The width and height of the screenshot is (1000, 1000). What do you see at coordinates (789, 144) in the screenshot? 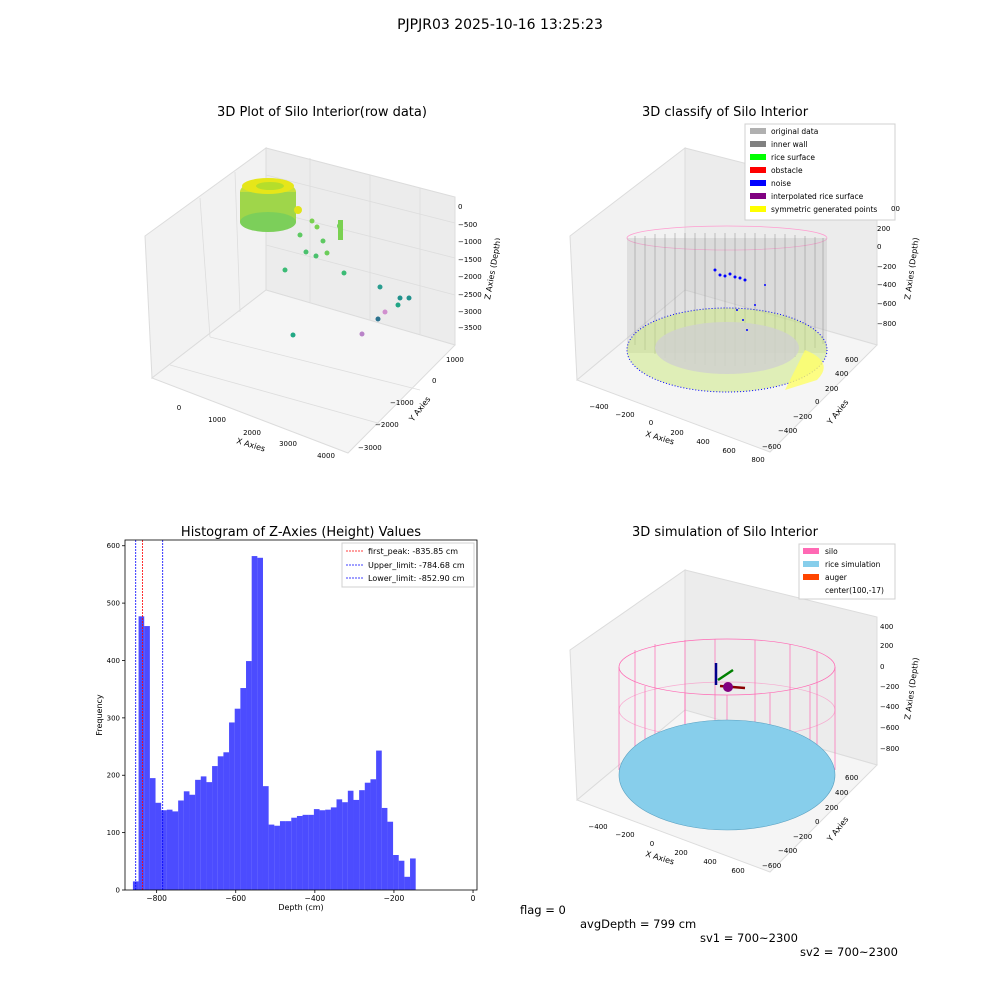
I see `classify-legend-label: inner wall` at bounding box center [789, 144].